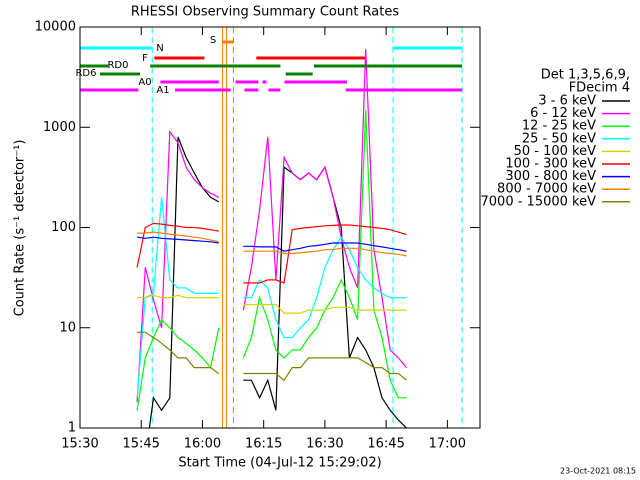  What do you see at coordinates (213, 40) in the screenshot?
I see `flag-label: S` at bounding box center [213, 40].